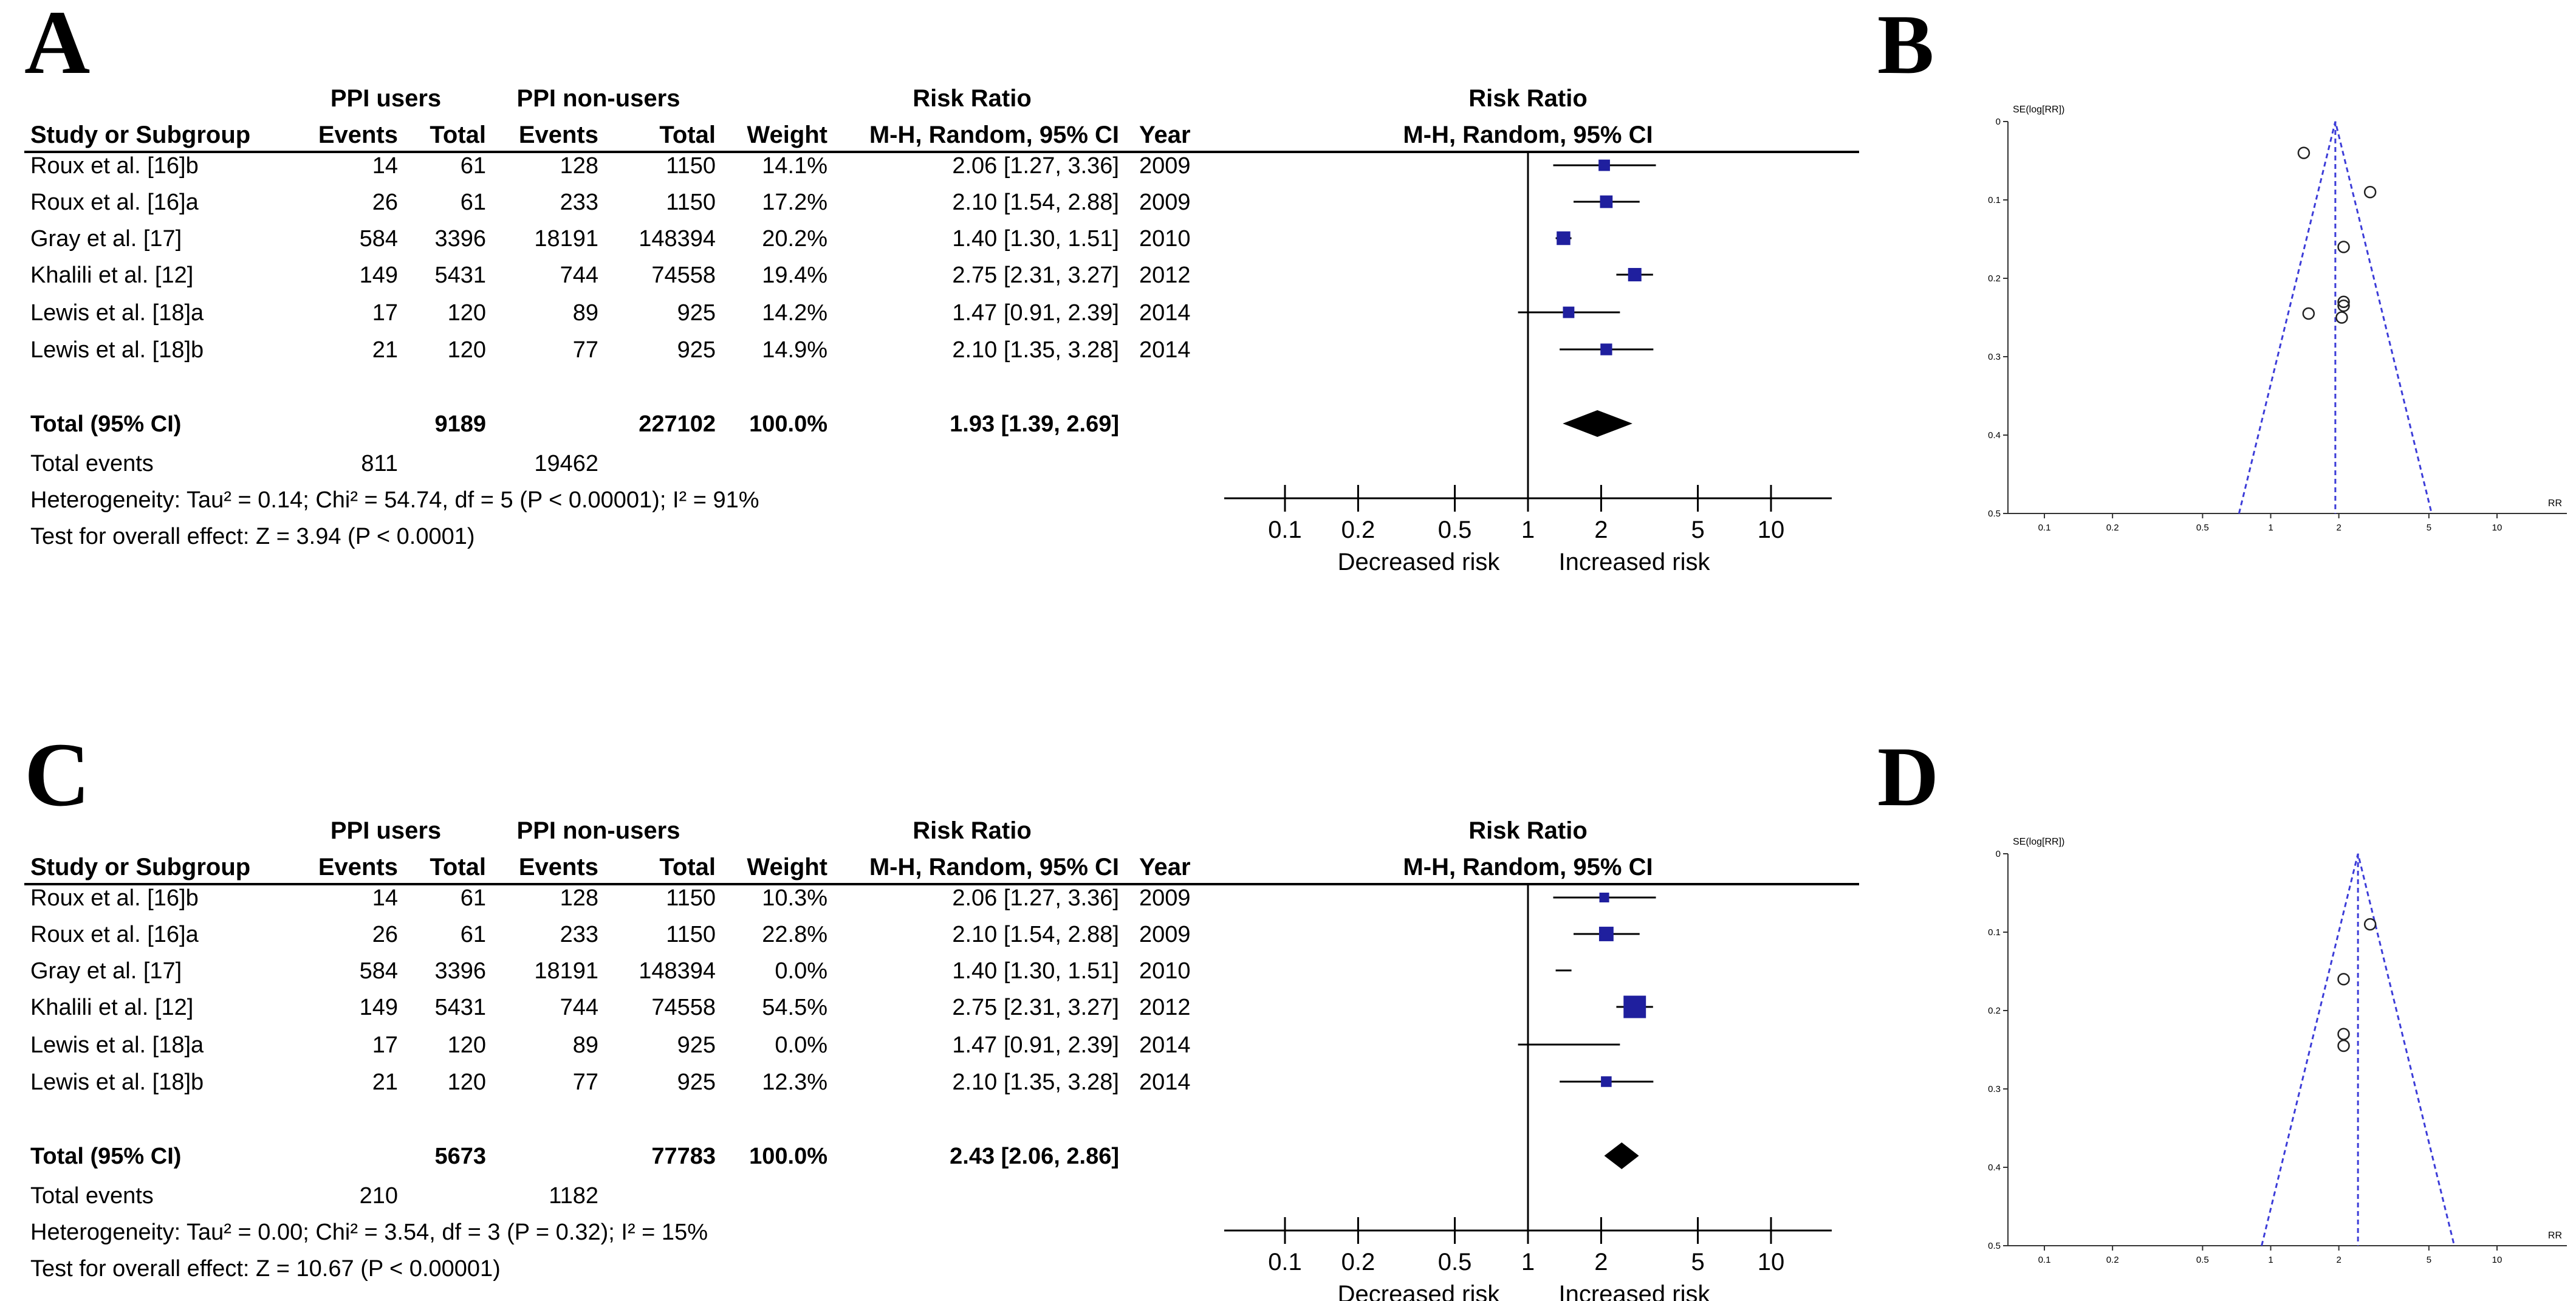  Describe the element at coordinates (140, 867) in the screenshot. I see `header-study: Study or Subgroup` at that location.